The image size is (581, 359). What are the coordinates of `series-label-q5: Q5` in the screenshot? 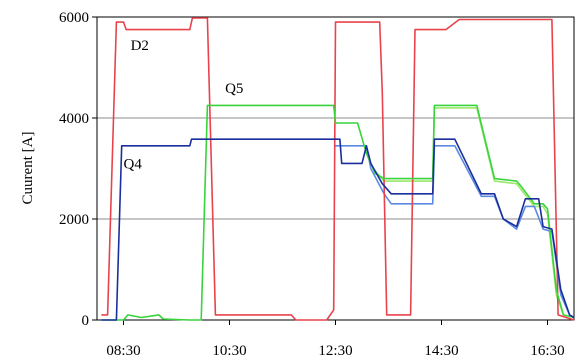 It's located at (234, 89).